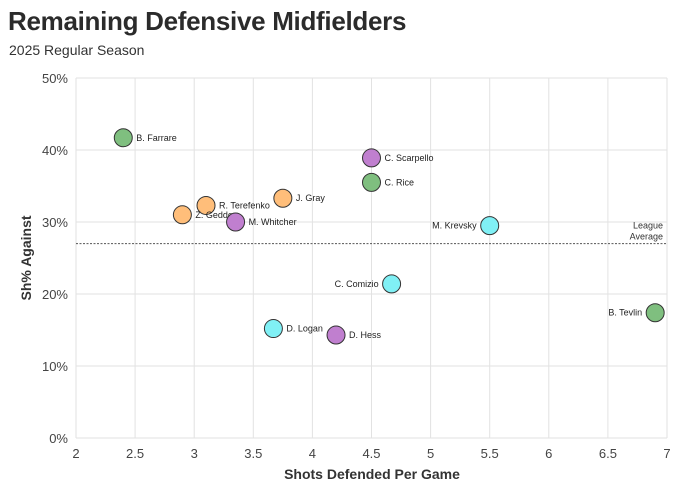 This screenshot has height=500, width=682. Describe the element at coordinates (625, 313) in the screenshot. I see `data-point-label: B. Tevlin` at that location.